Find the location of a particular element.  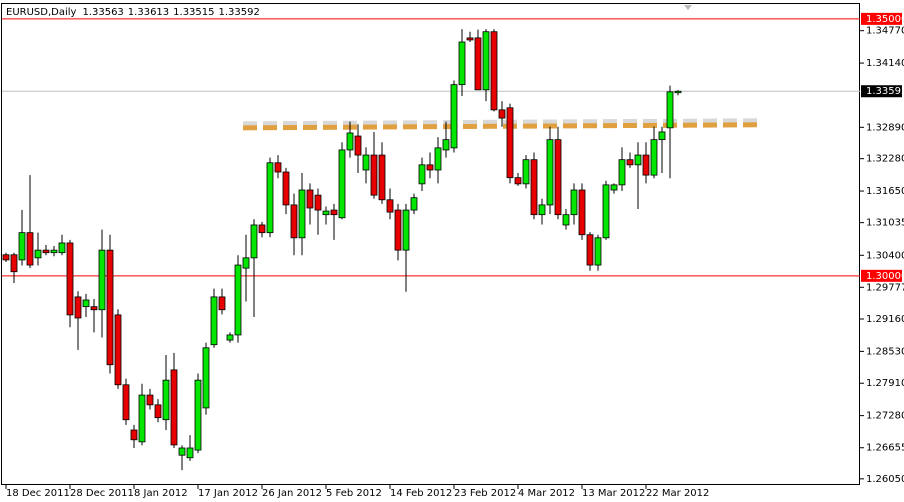

x-tick-label: 23 Feb 2012 is located at coordinates (485, 493).